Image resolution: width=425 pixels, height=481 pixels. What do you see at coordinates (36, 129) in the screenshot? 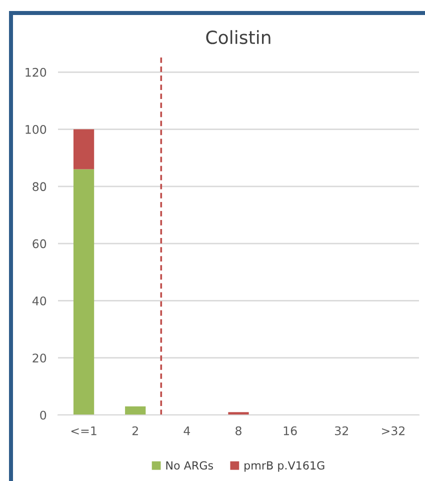
I see `y-tick-label: 100` at bounding box center [36, 129].